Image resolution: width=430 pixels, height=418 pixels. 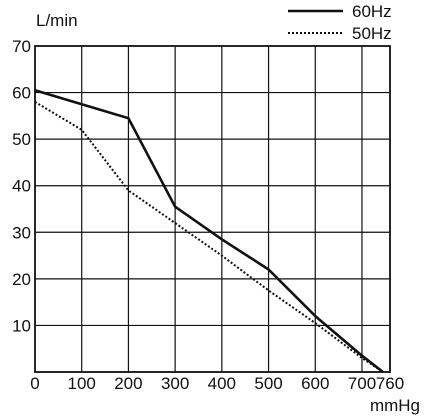 I want to click on y-tick-label-30: 30, so click(x=21, y=232).